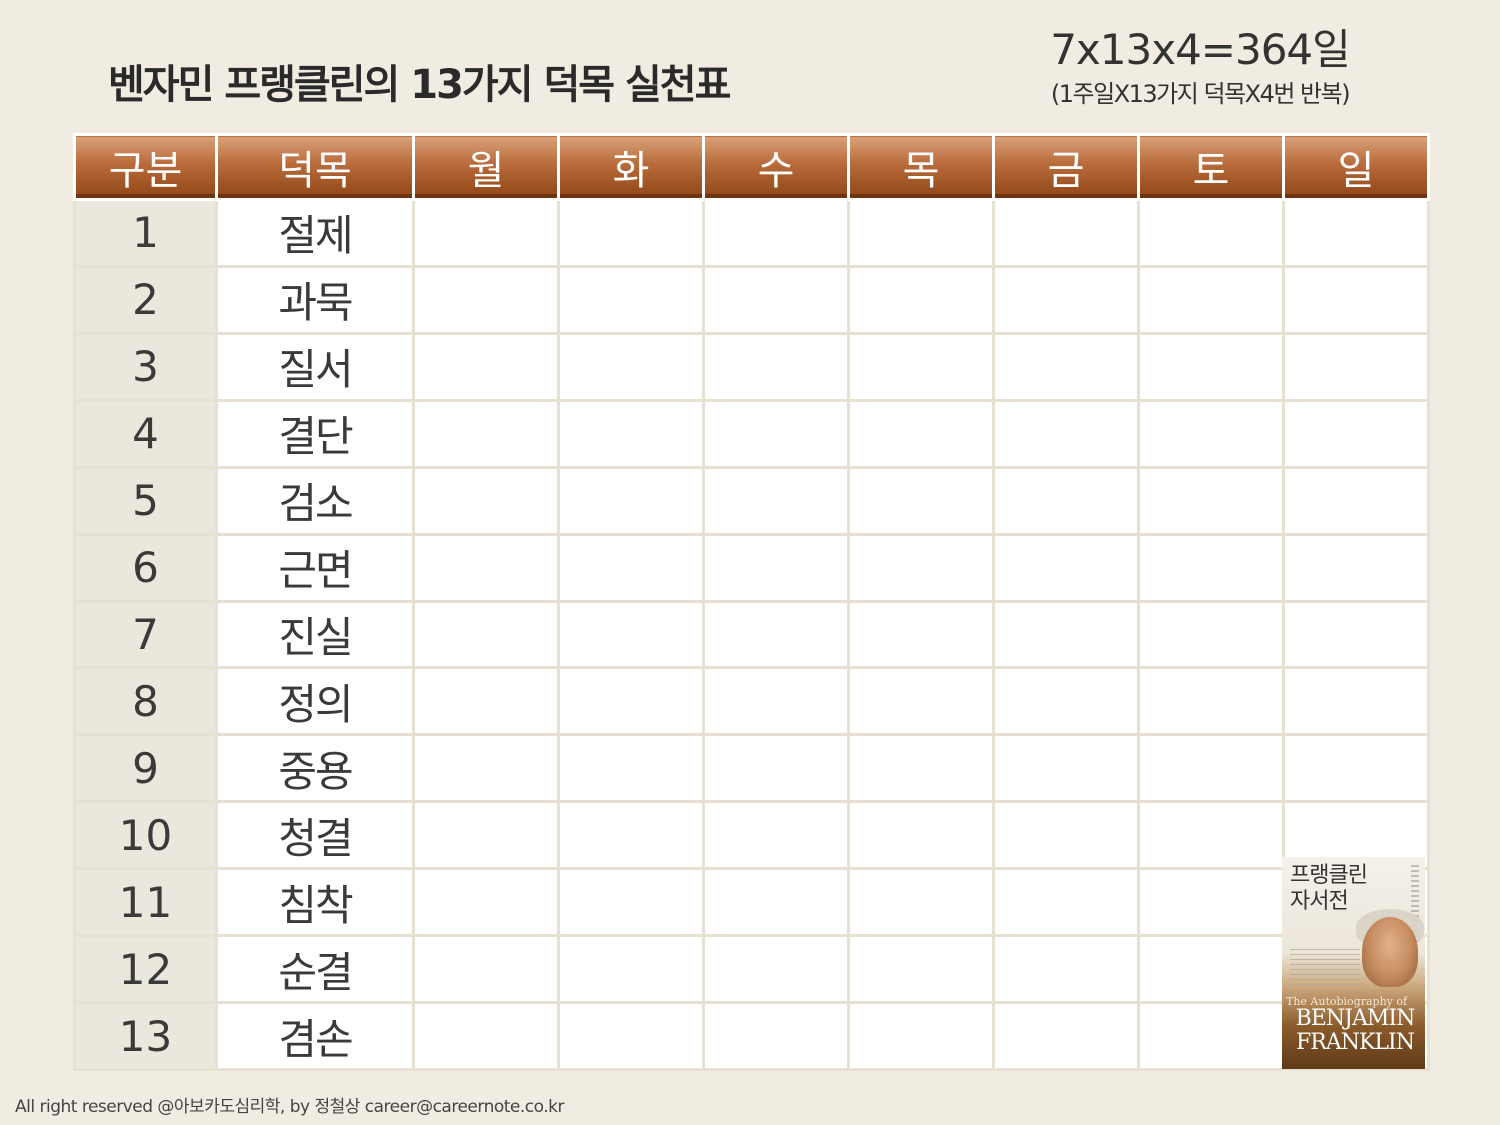  What do you see at coordinates (1390, 952) in the screenshot?
I see `book-portrait-face` at bounding box center [1390, 952].